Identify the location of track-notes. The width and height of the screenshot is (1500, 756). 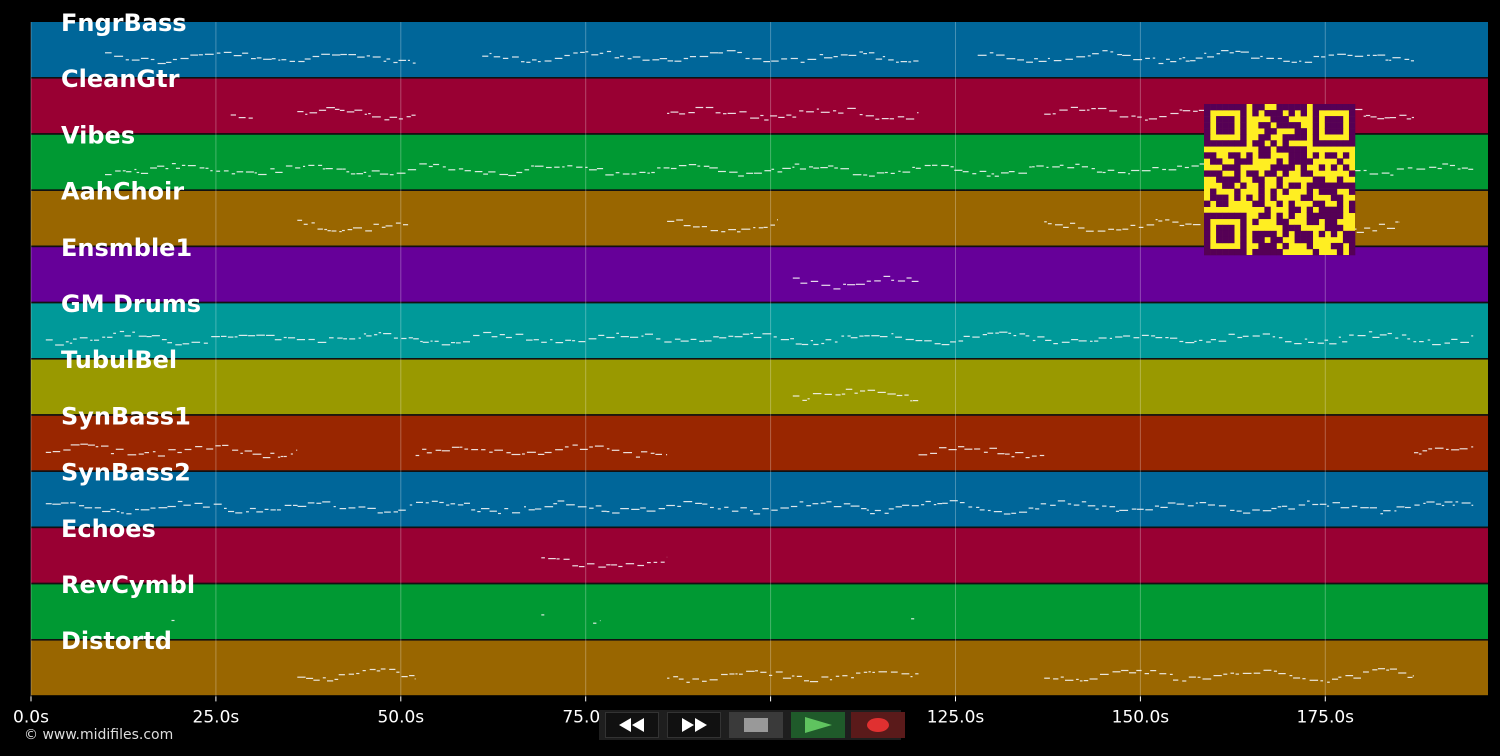
(543, 619).